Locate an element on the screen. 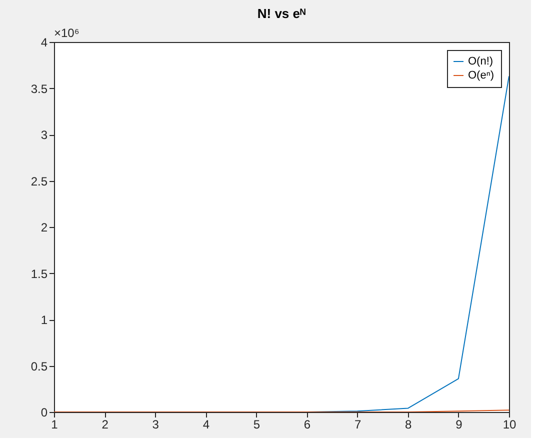 Image resolution: width=540 pixels, height=441 pixels. y-tick-label: 3.5 is located at coordinates (39, 89).